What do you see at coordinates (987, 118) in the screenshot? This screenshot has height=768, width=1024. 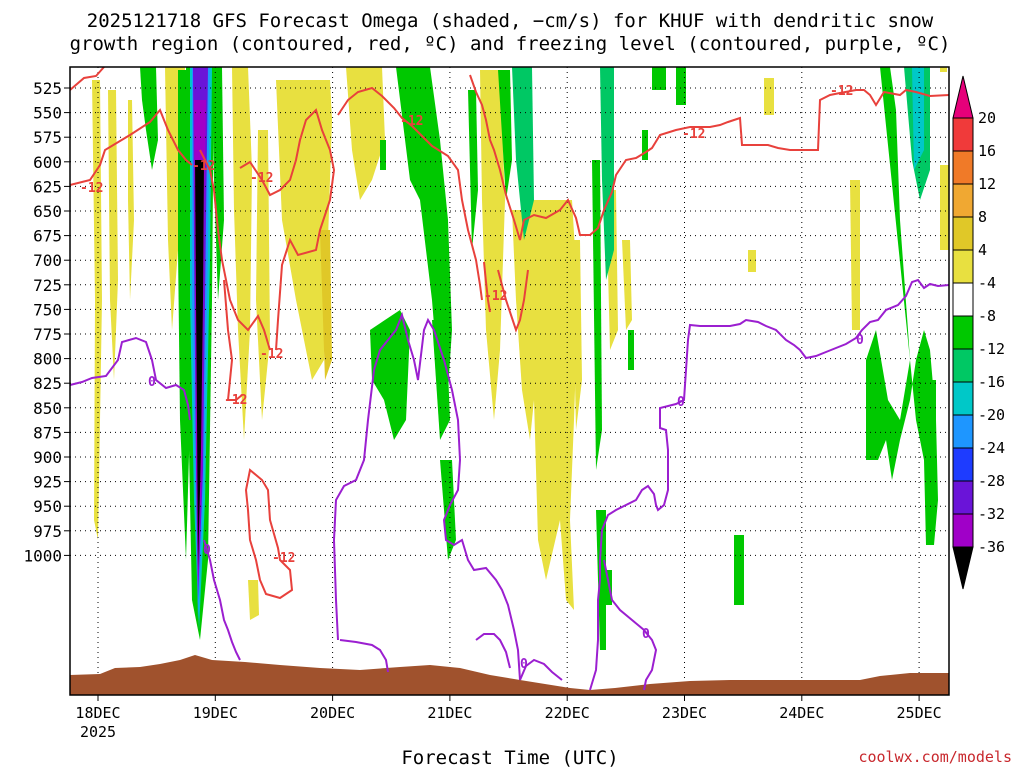 I see `colorbar-tick-label: 20` at bounding box center [987, 118].